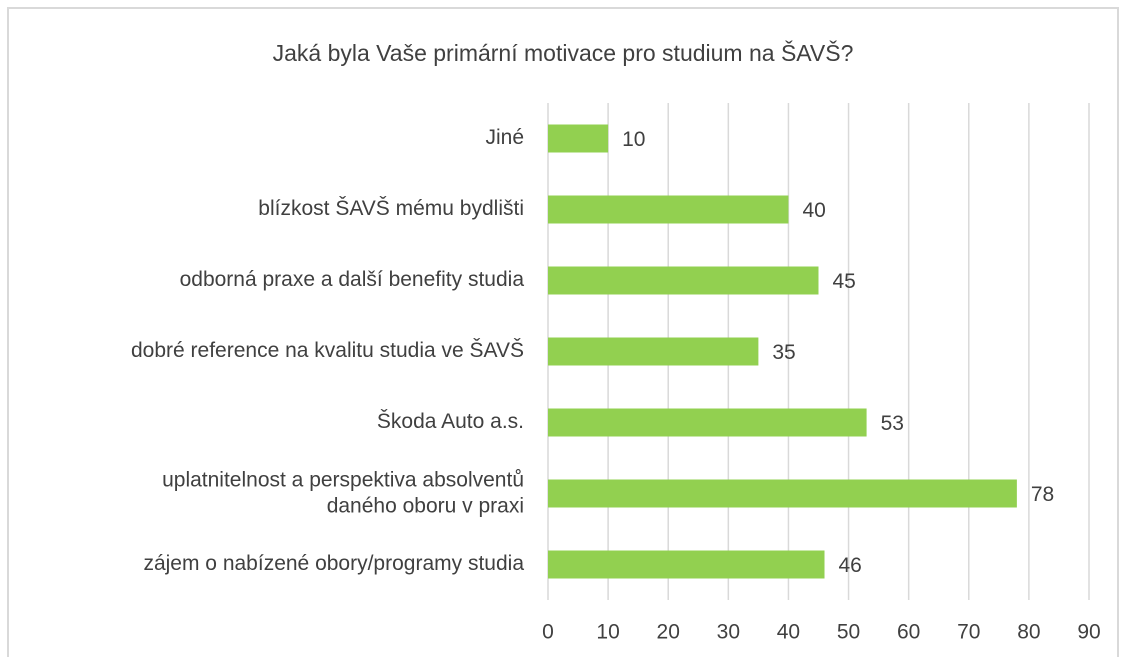 This screenshot has height=662, width=1126. What do you see at coordinates (668, 632) in the screenshot?
I see `x-tick-label: 20` at bounding box center [668, 632].